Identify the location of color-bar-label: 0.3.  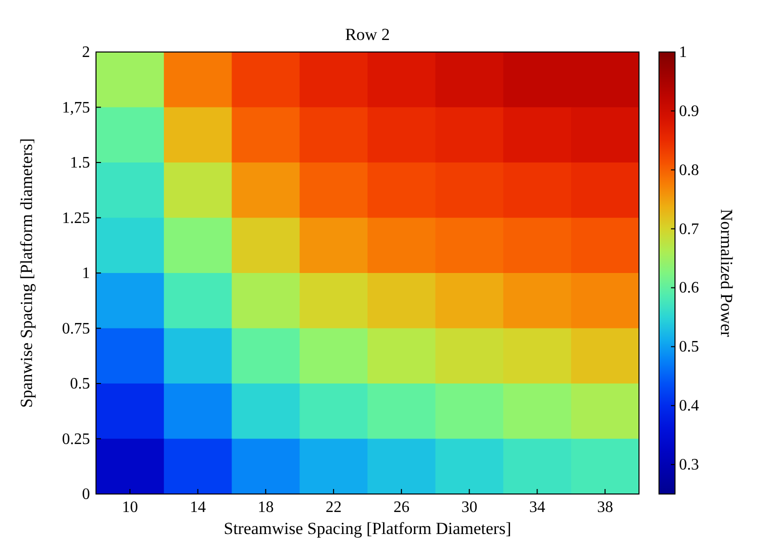
(689, 465).